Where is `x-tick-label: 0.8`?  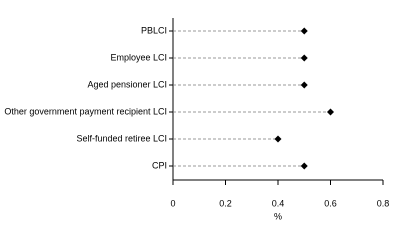 x-tick-label: 0.8 is located at coordinates (383, 203).